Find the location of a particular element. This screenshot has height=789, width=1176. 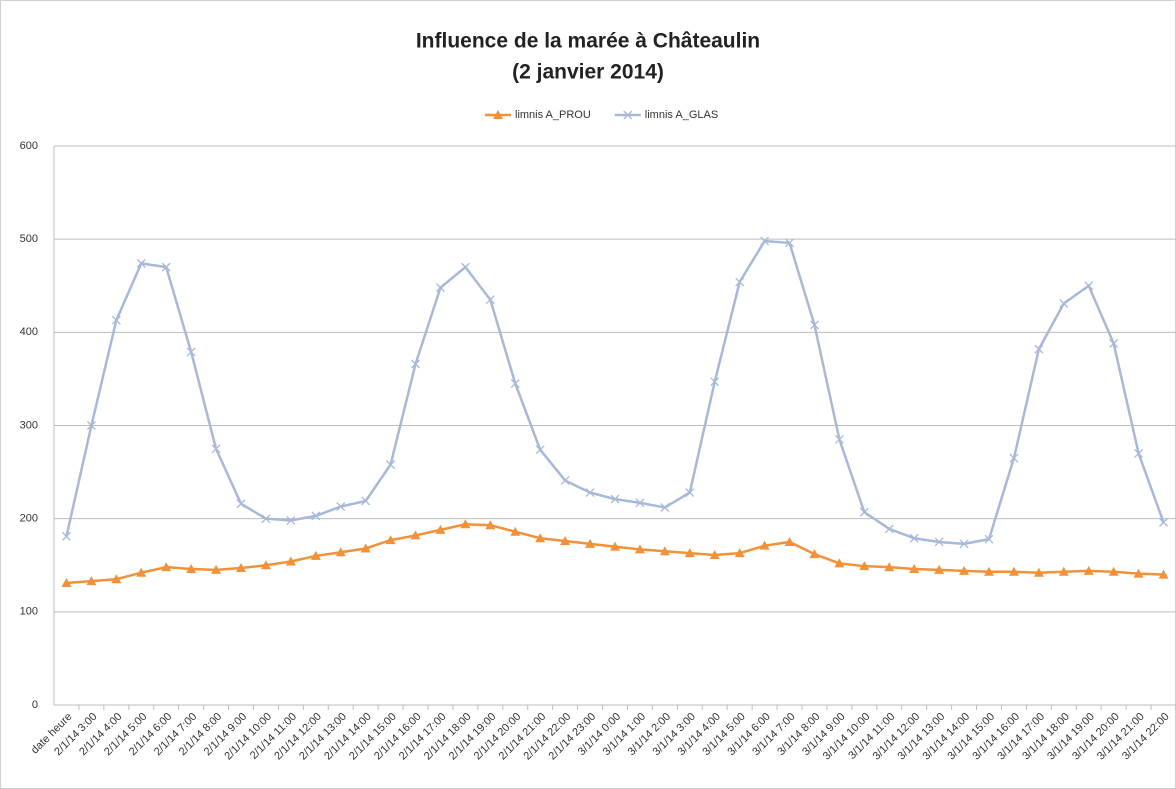

y-tick-label: 500 is located at coordinates (29, 239).